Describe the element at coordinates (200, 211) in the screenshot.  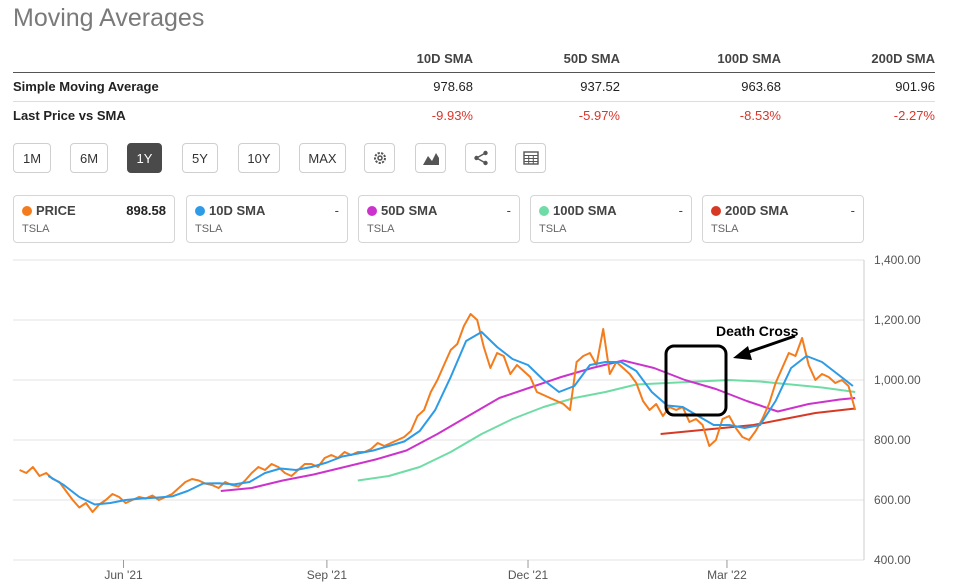
I see `legend-dot-10d` at that location.